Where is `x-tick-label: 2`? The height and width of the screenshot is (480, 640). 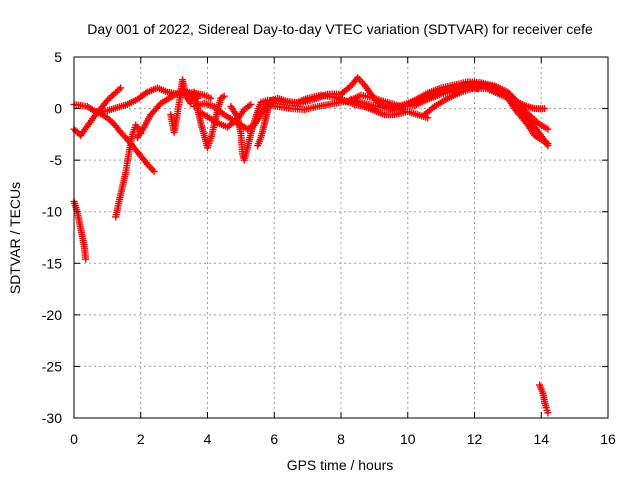
x-tick-label: 2 is located at coordinates (141, 439).